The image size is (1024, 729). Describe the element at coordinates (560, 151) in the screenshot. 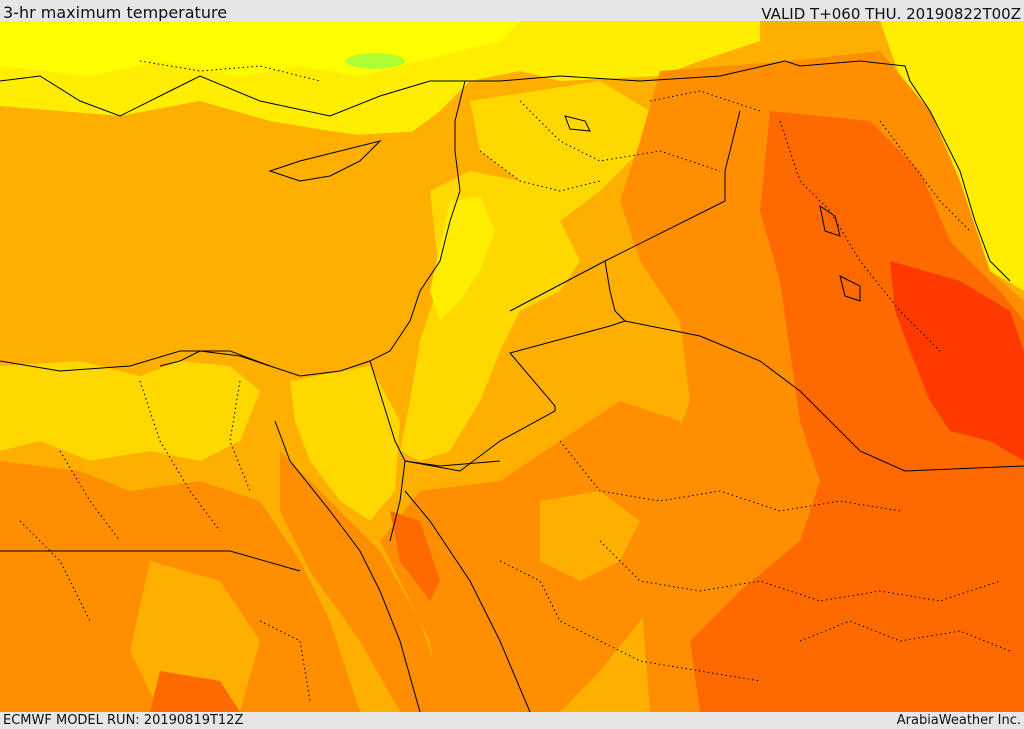

I see `syria-yellow` at that location.